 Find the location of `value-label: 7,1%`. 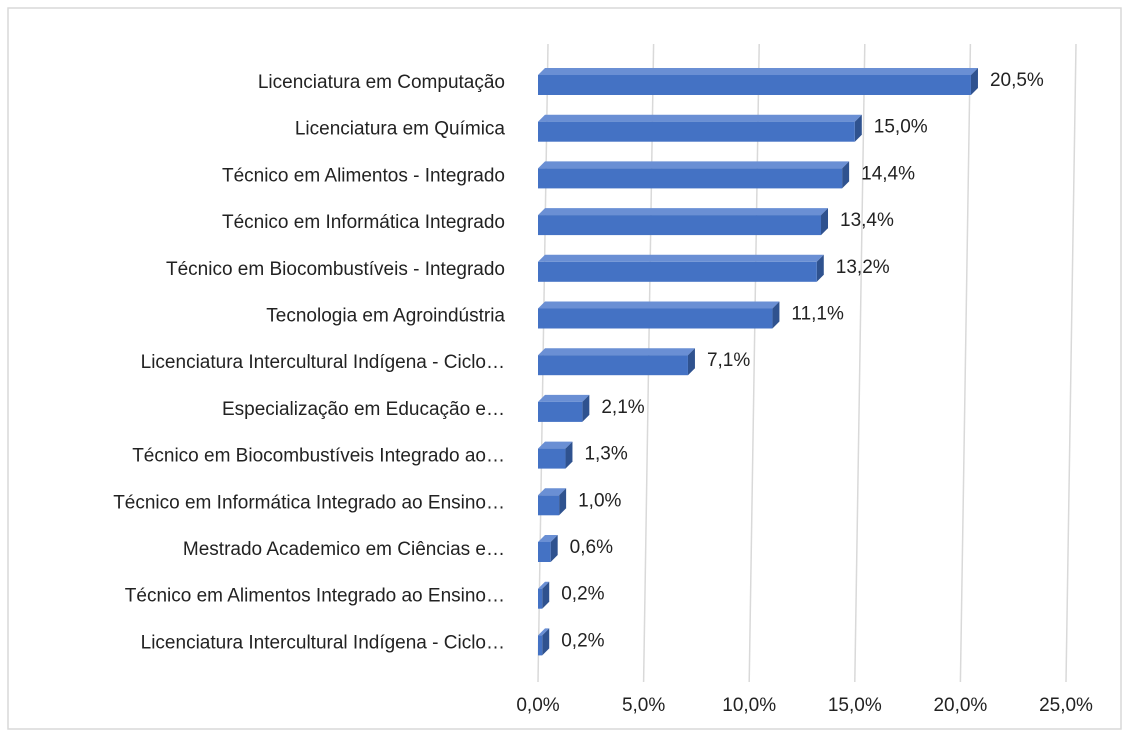

value-label: 7,1% is located at coordinates (728, 360).